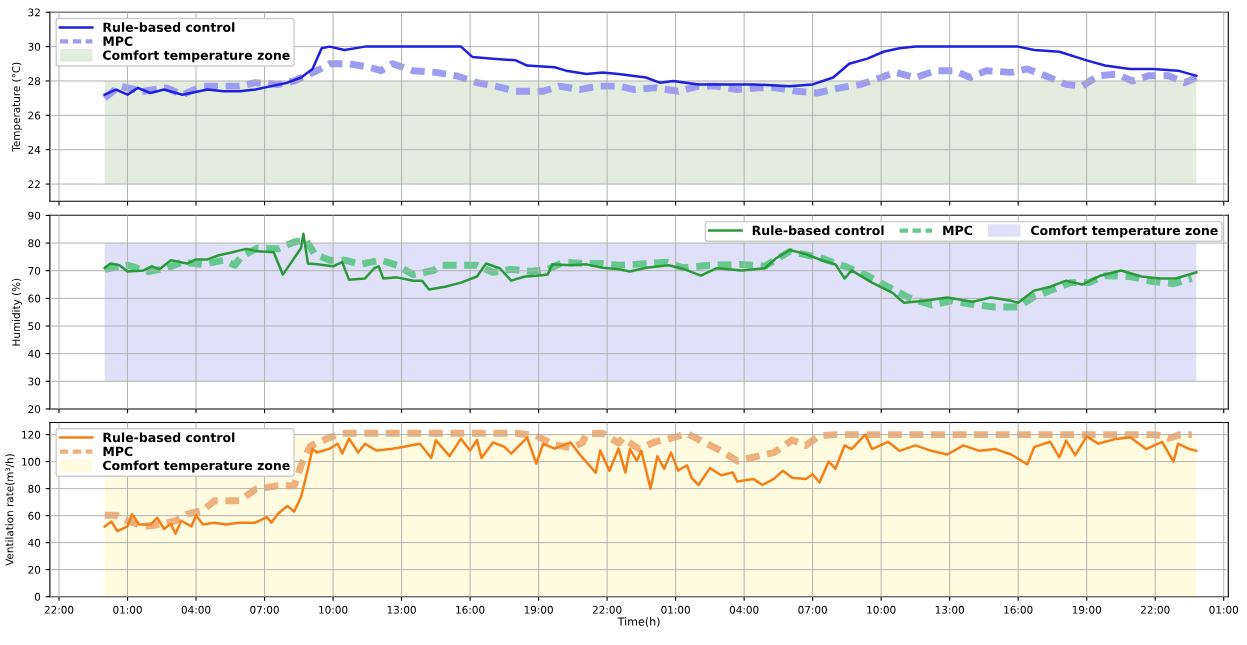 The height and width of the screenshot is (645, 1247). I want to click on x-axis-title: Time(h), so click(638, 622).